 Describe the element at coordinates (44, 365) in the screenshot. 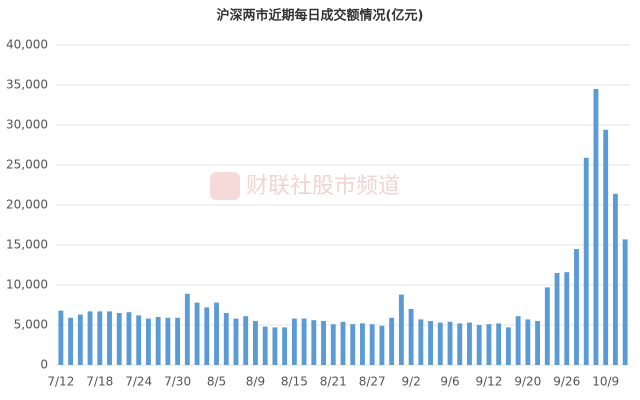

I see `y-tick-label: 0` at that location.